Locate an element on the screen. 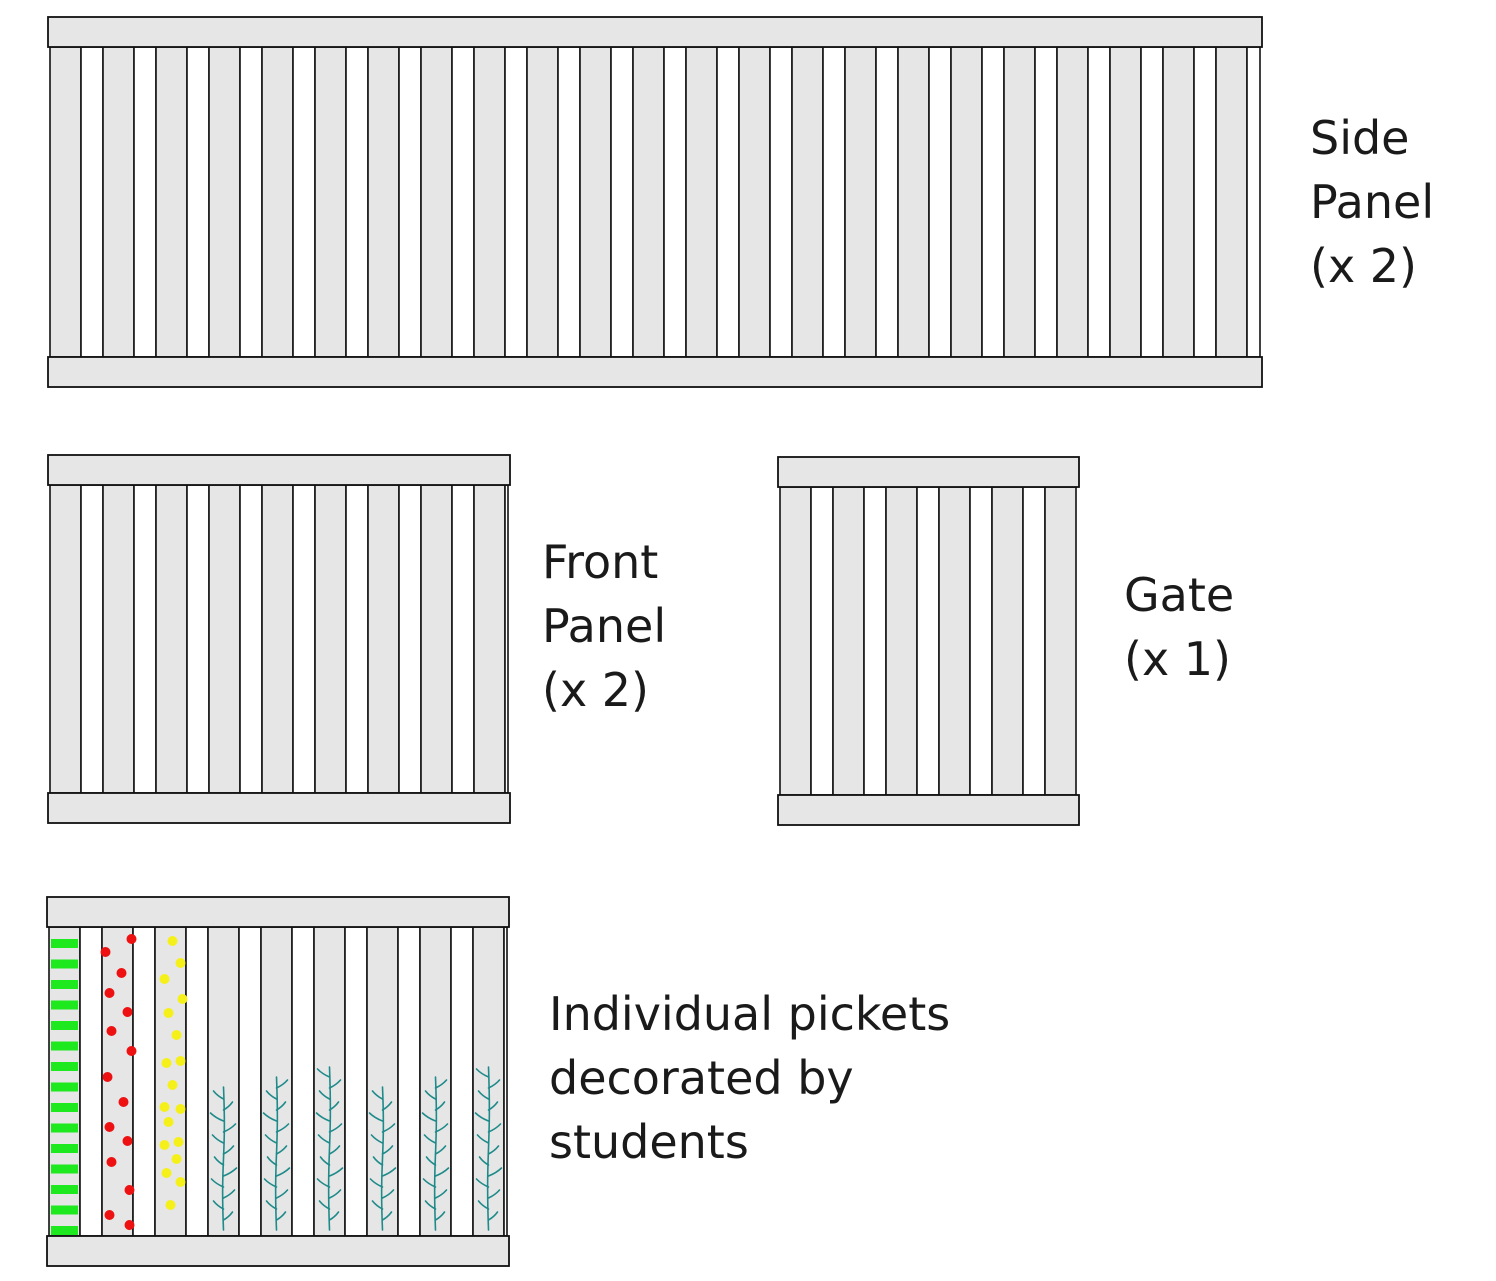 The height and width of the screenshot is (1281, 1496). front-panel-label-line: Front is located at coordinates (600, 562).